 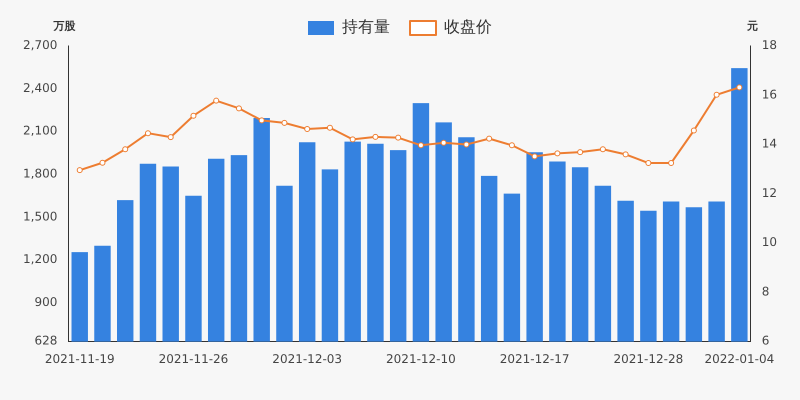 I want to click on y2-tick-label: 12, so click(x=770, y=193).